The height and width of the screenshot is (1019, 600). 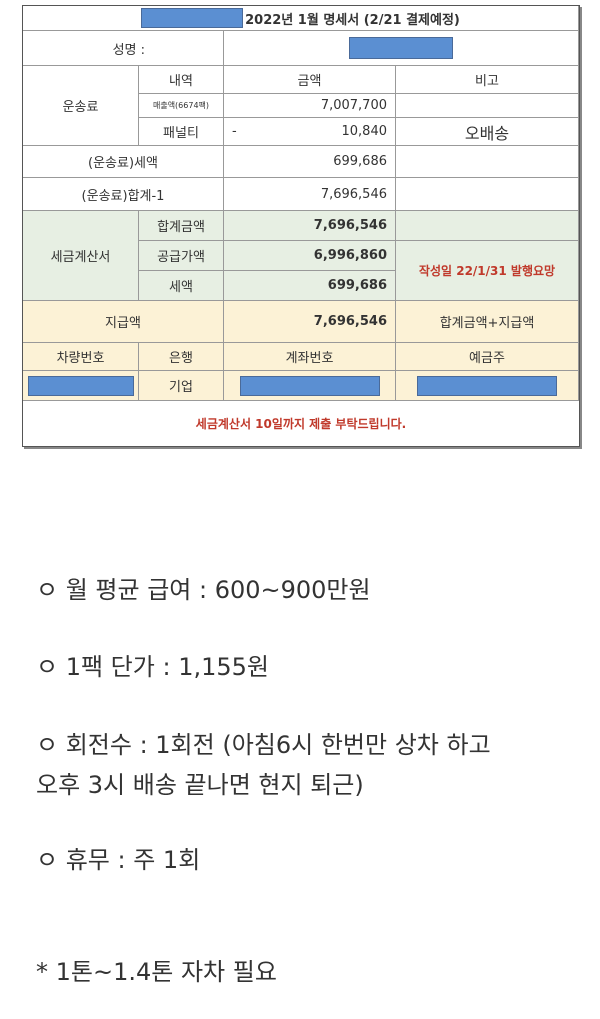 I want to click on note-days-off: ㅇ 휴무 : 주 1회, so click(x=118, y=860).